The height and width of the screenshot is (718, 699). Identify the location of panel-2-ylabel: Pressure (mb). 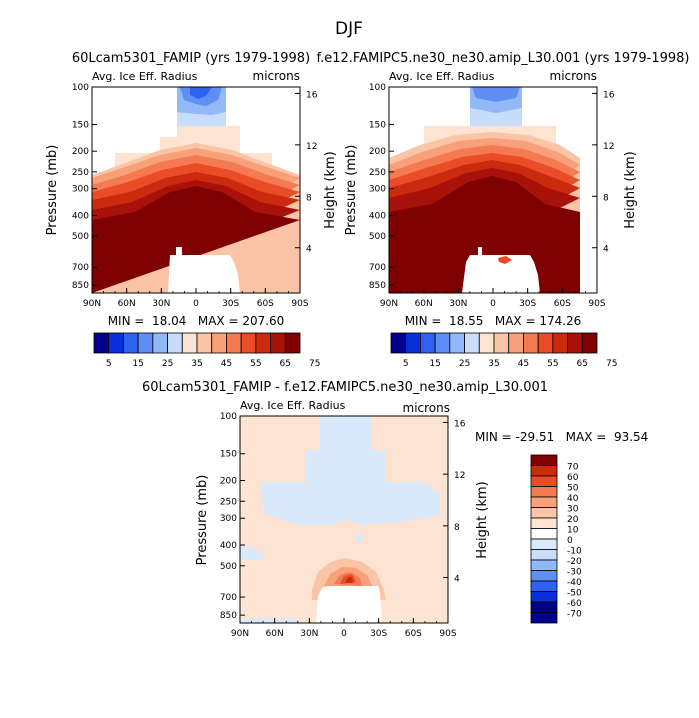
(351, 190).